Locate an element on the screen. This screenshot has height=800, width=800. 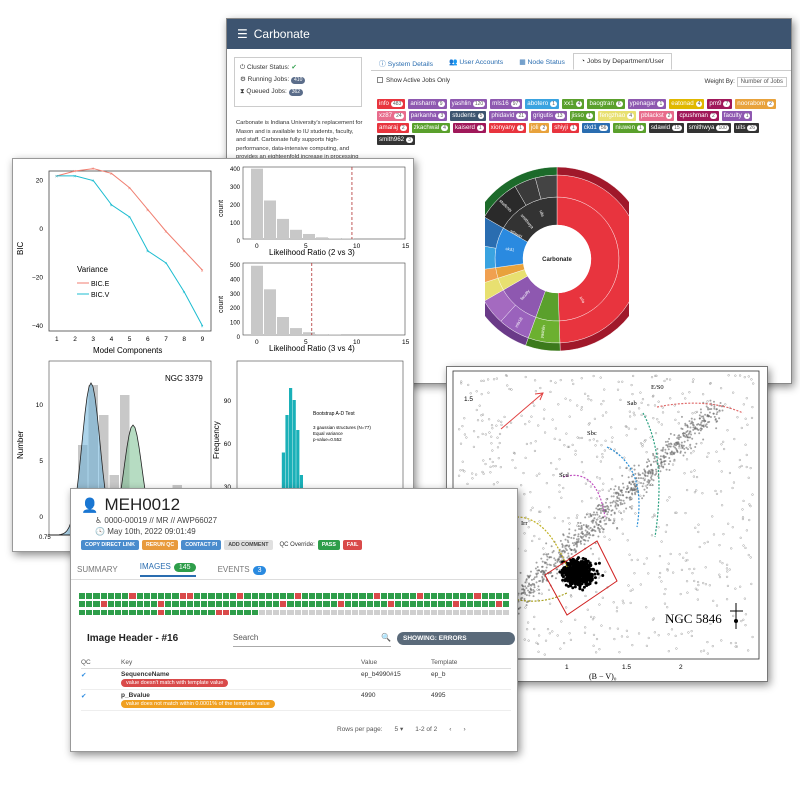
show-active-checkbox: Show Active Jobs Only is located at coordinates (413, 82).